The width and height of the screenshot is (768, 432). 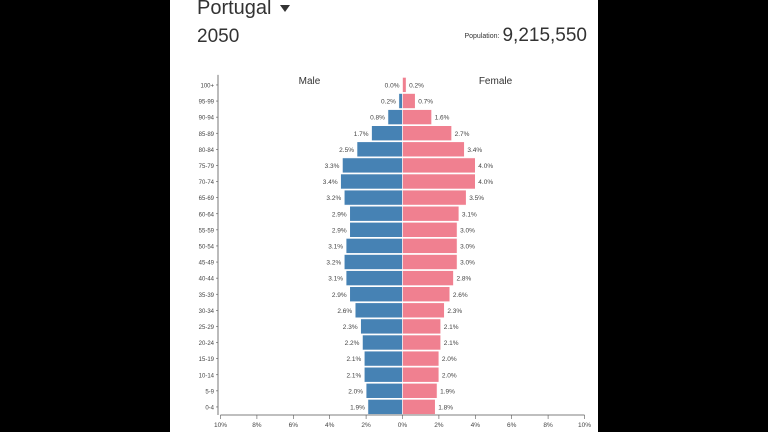 I want to click on female-value-label: 1.9%, so click(x=447, y=391).